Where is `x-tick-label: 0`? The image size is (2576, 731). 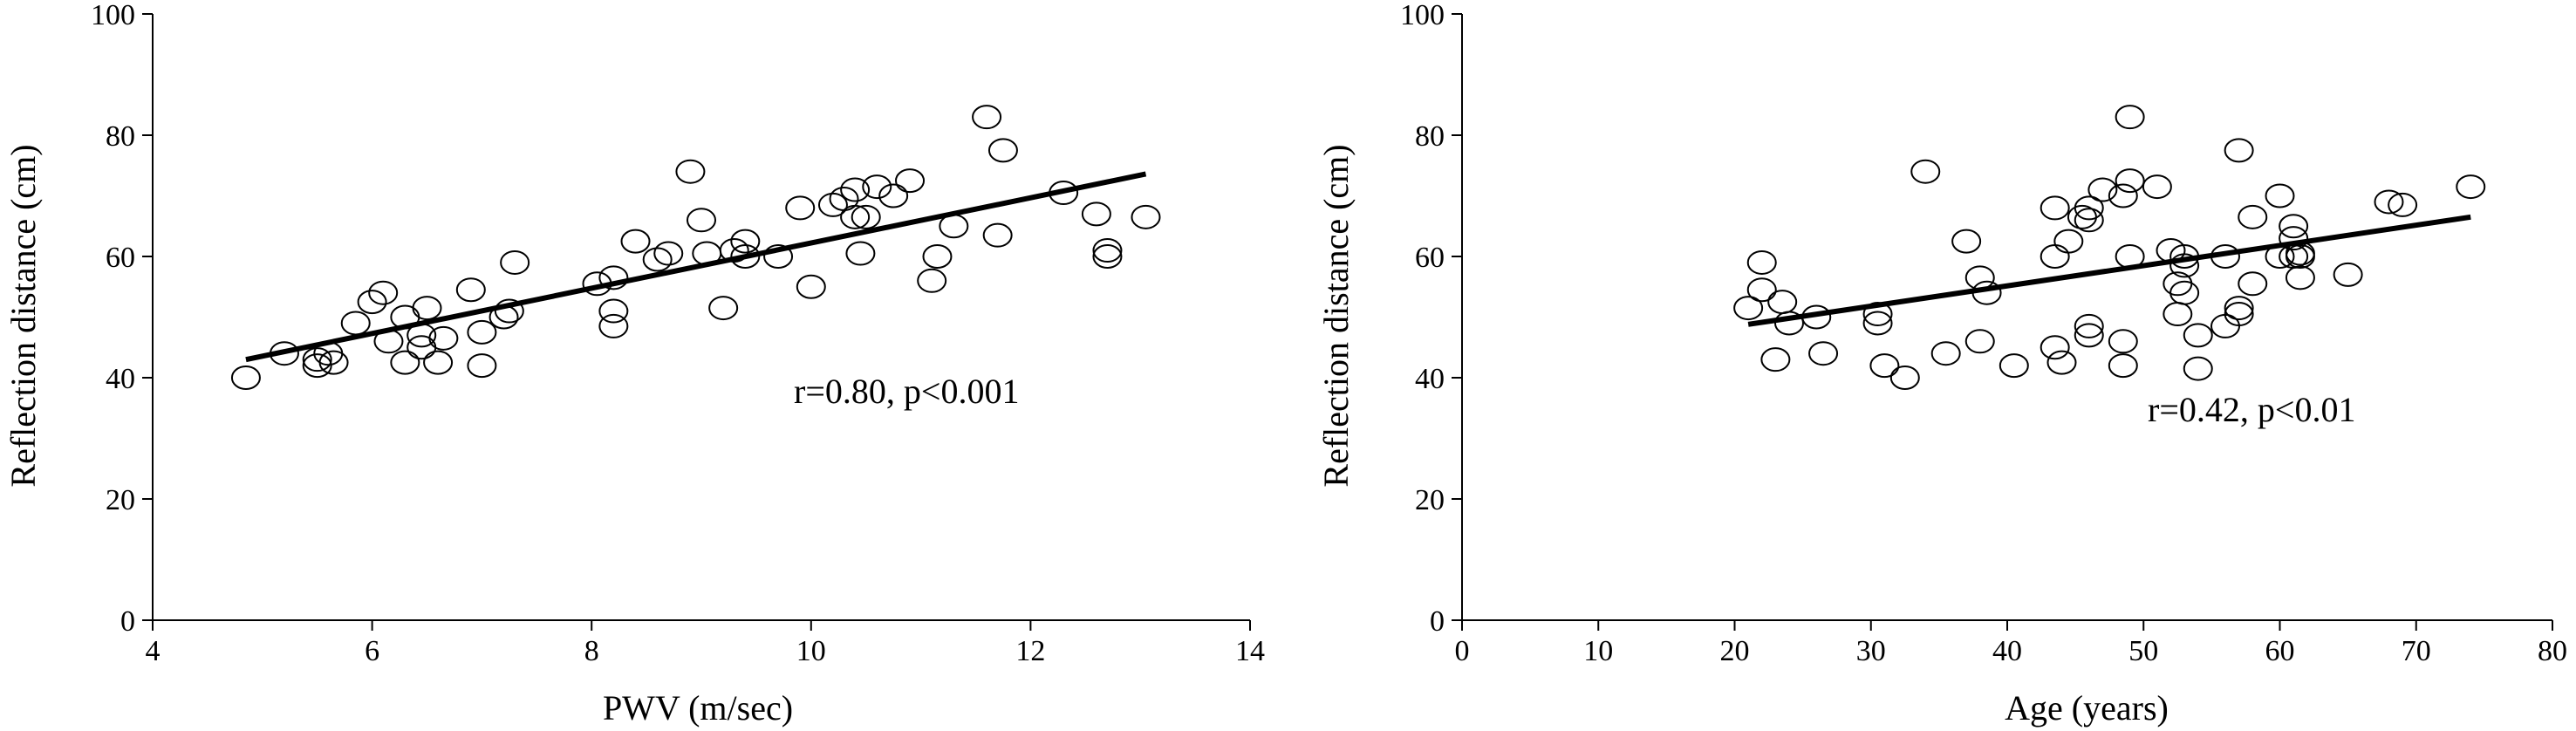
x-tick-label: 0 is located at coordinates (1462, 651).